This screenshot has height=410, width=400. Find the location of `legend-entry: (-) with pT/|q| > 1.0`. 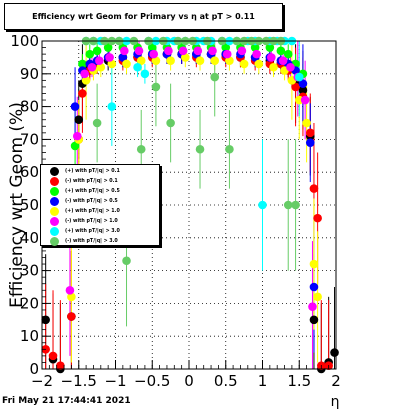

legend-entry: (-) with pT/|q| > 1.0 is located at coordinates (100, 221).